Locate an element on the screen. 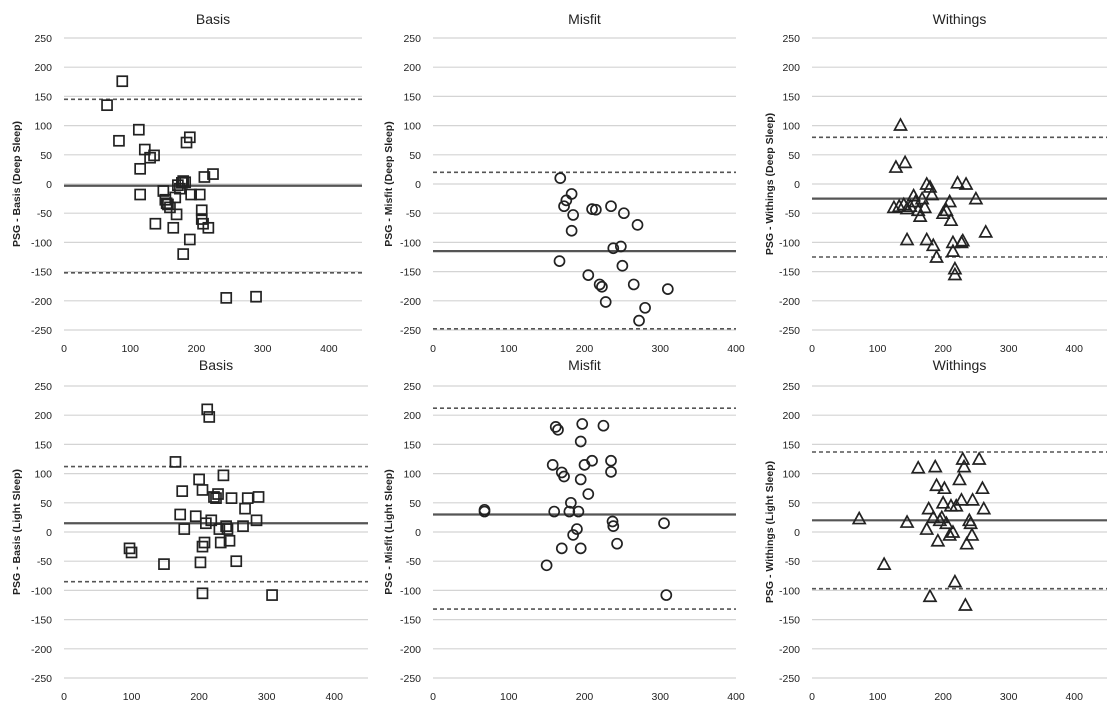  y-tick-label: 50 is located at coordinates (794, 504).